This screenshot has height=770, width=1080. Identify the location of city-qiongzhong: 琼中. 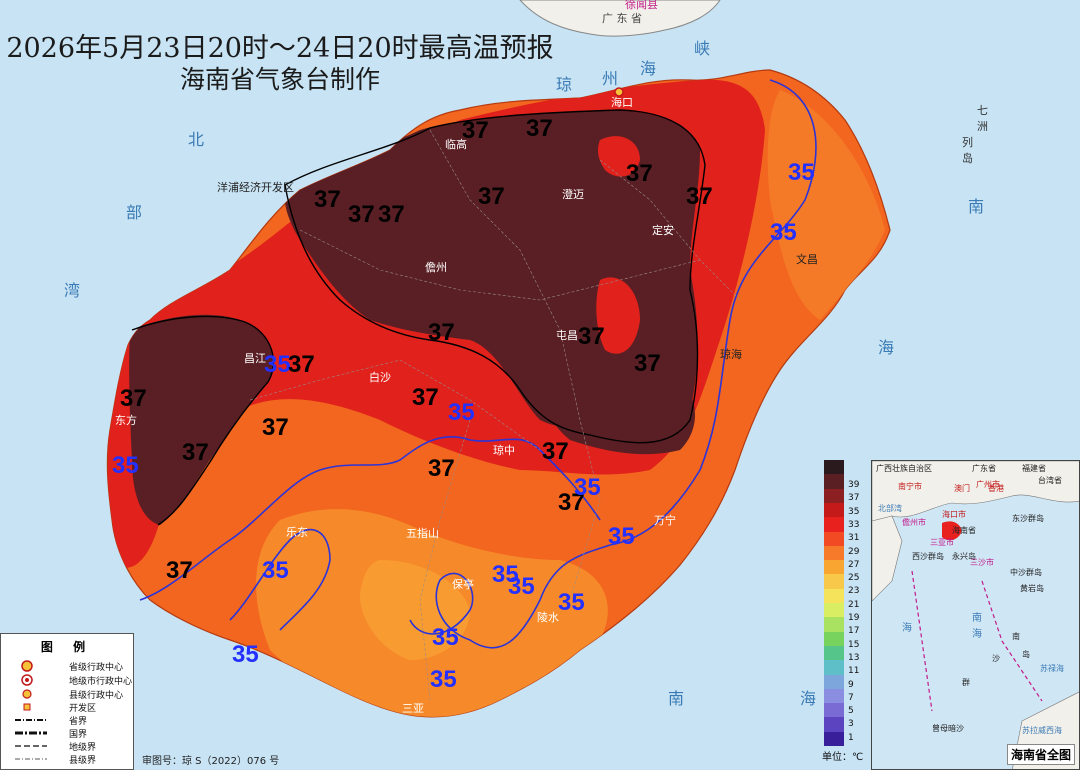
(504, 450).